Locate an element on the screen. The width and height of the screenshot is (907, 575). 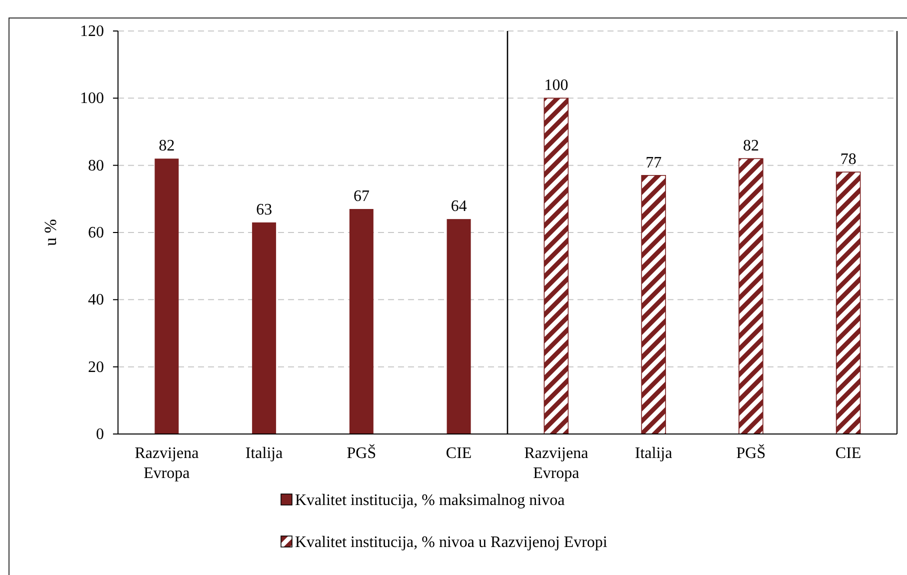
data-label: 67 is located at coordinates (361, 196).